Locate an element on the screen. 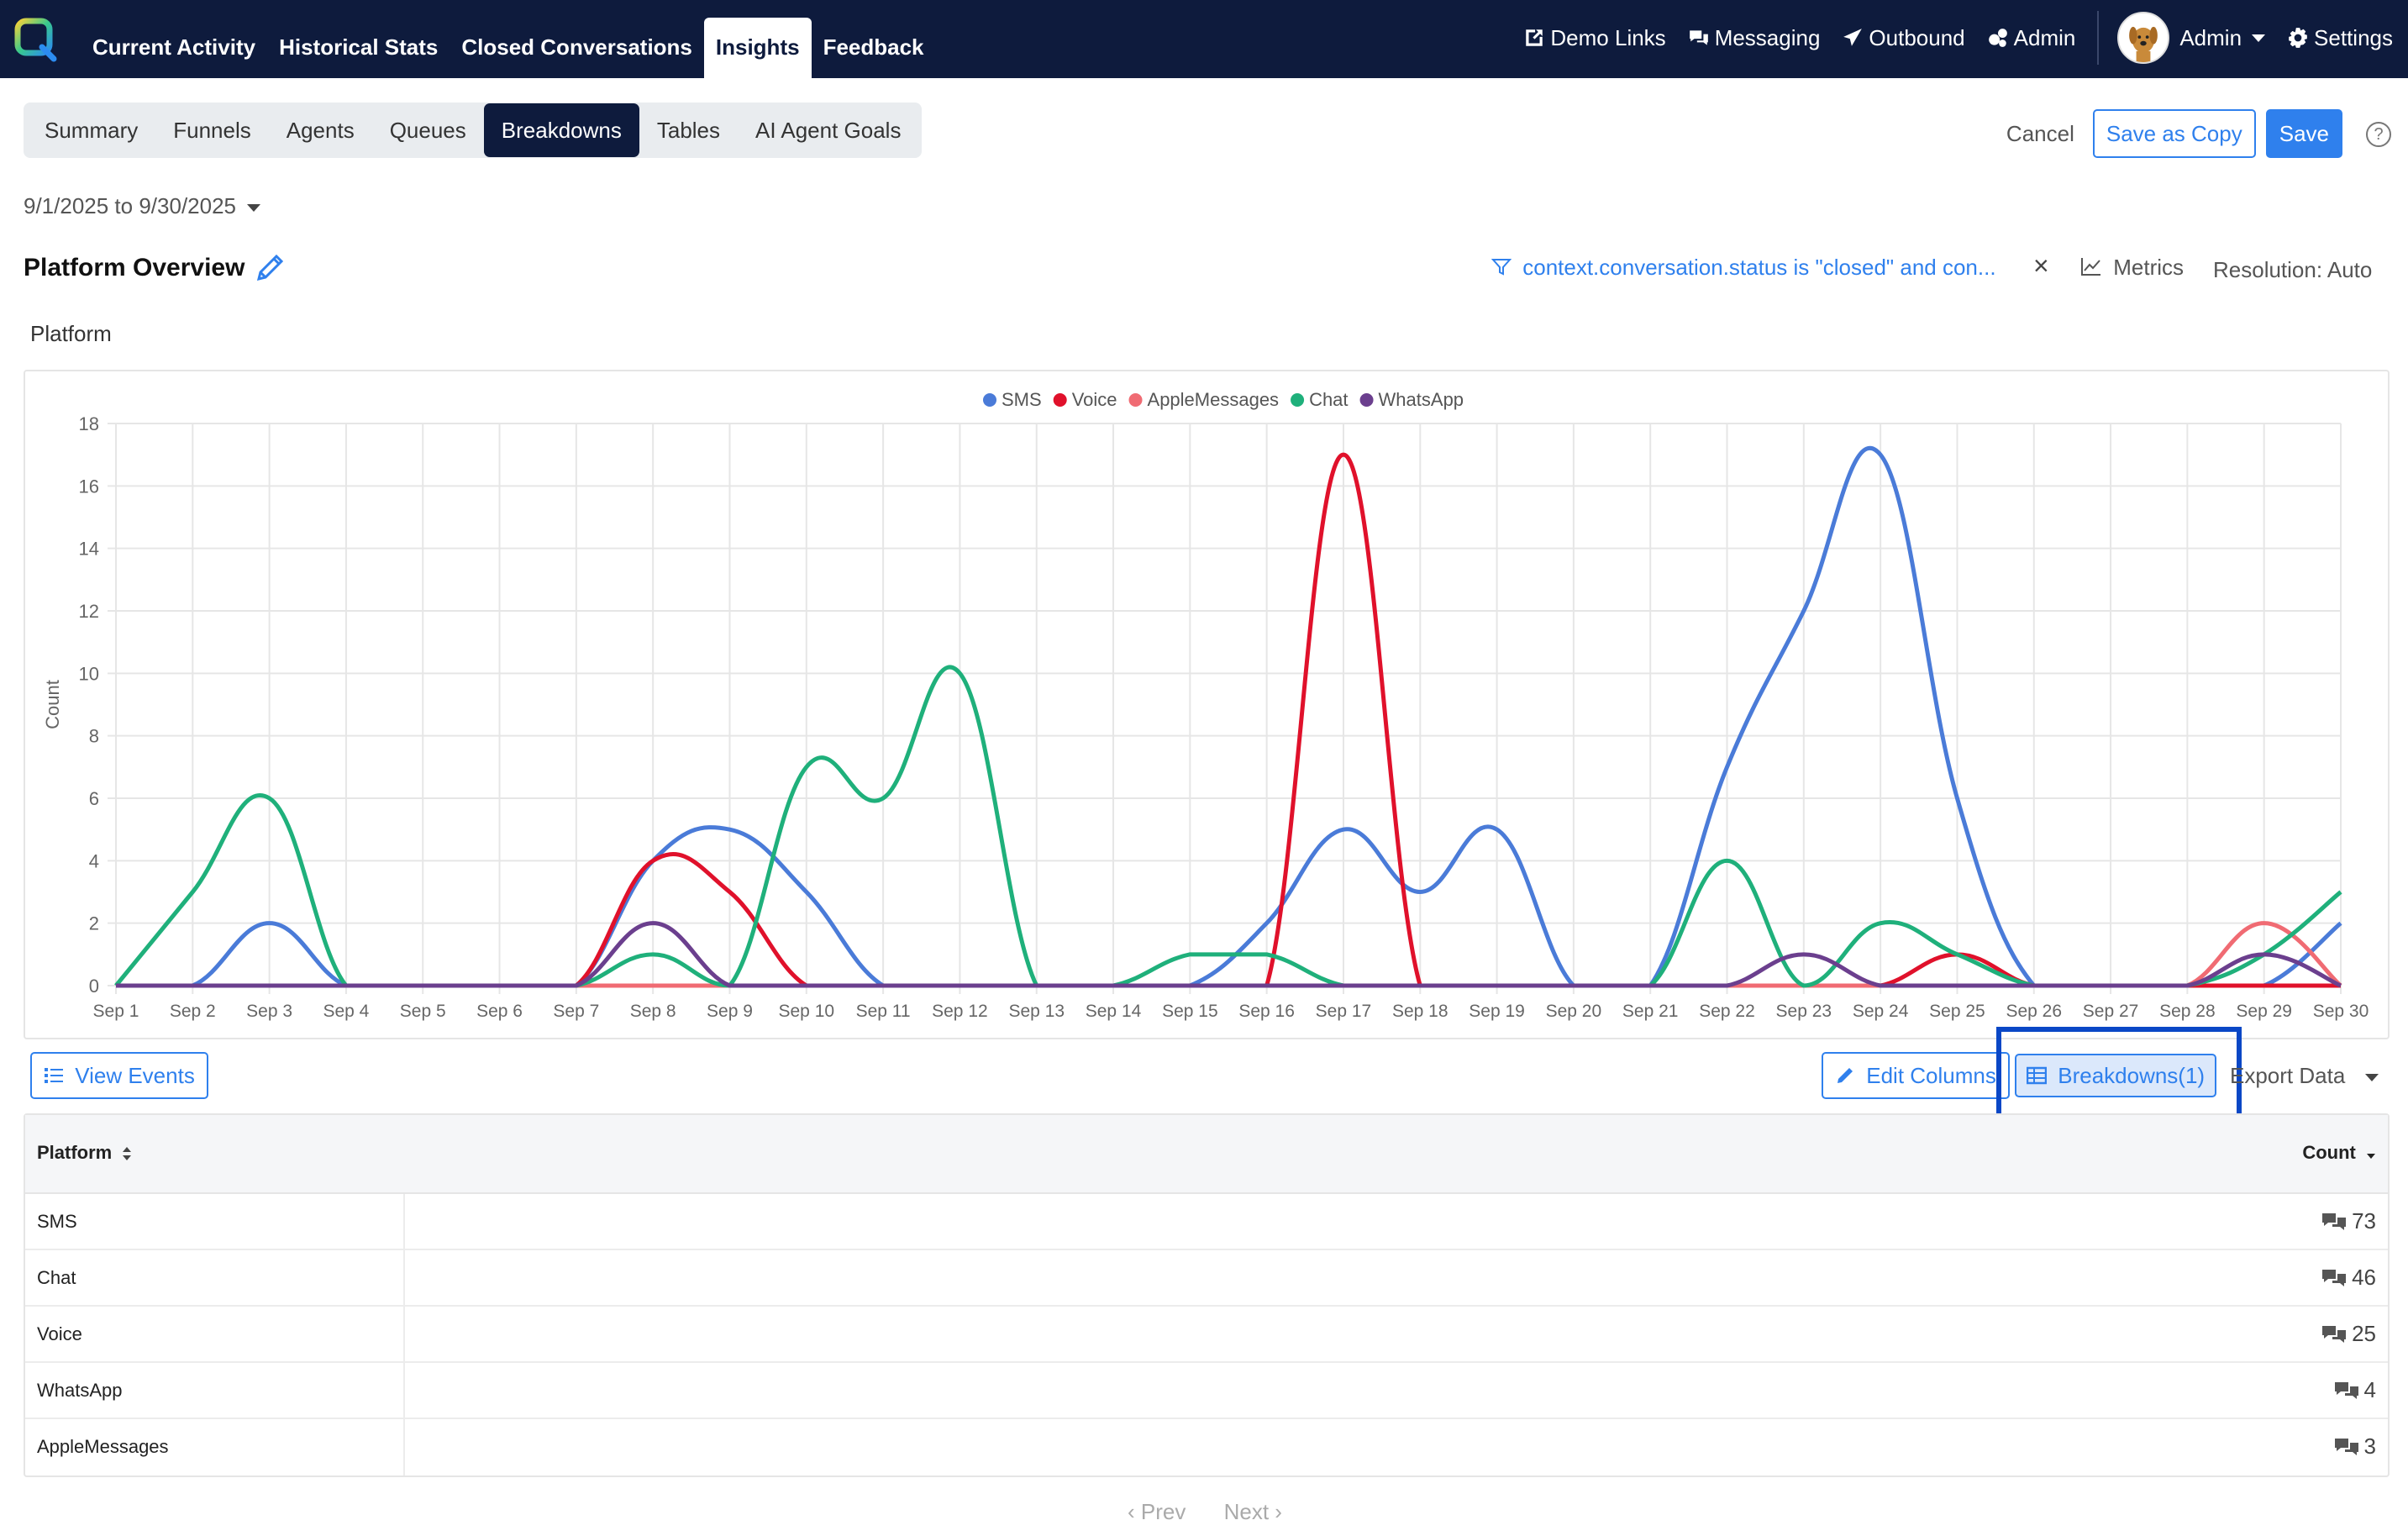 The height and width of the screenshot is (1536, 2408). count-cell: 4 is located at coordinates (2355, 1390).